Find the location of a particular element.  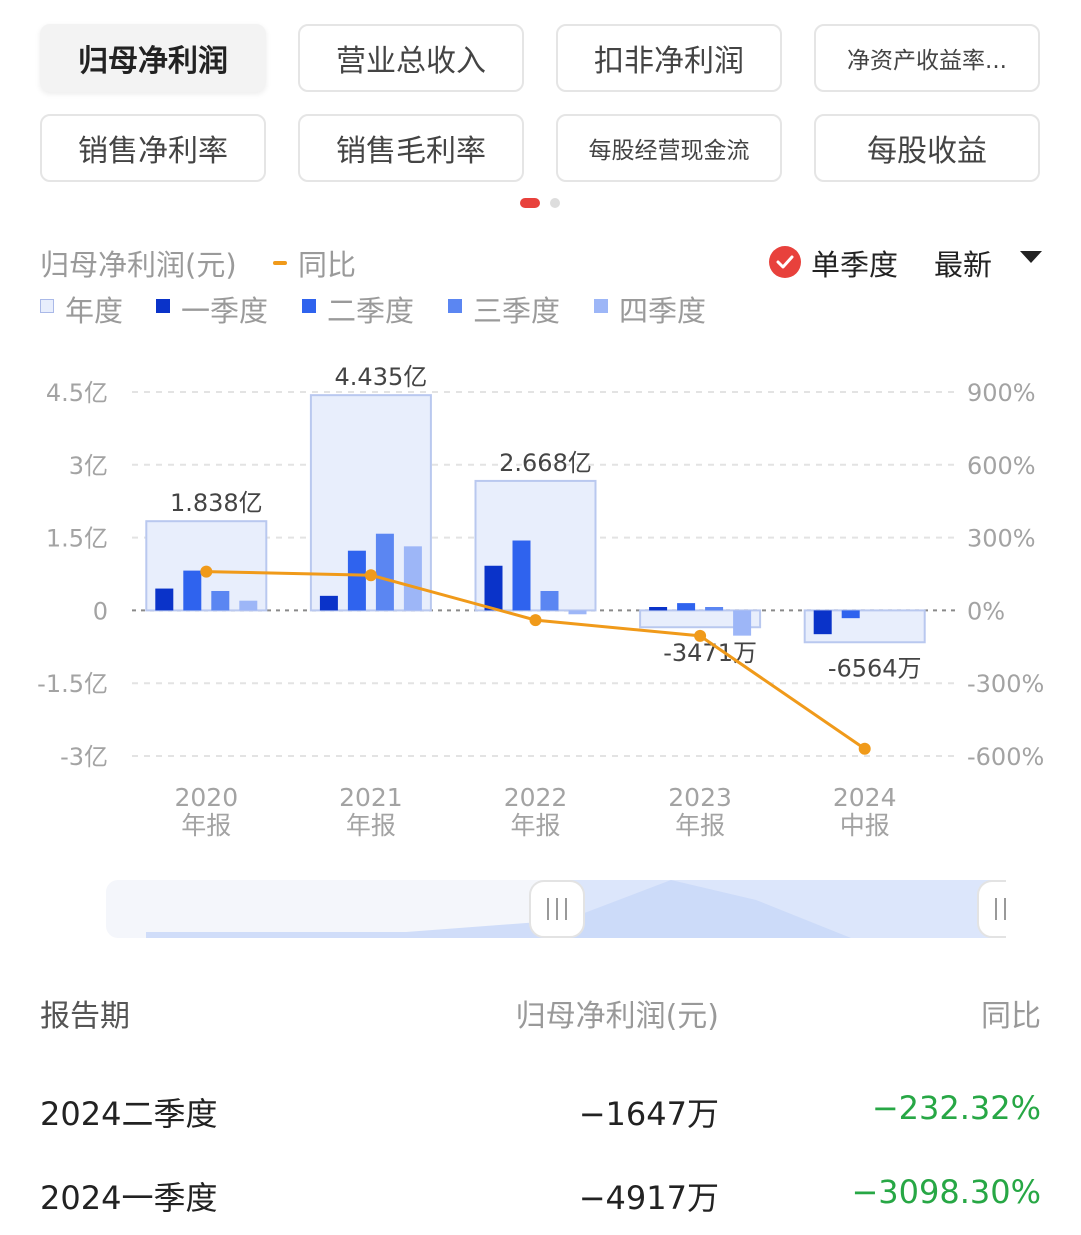

annual-value-label: 2.668亿 is located at coordinates (545, 463).